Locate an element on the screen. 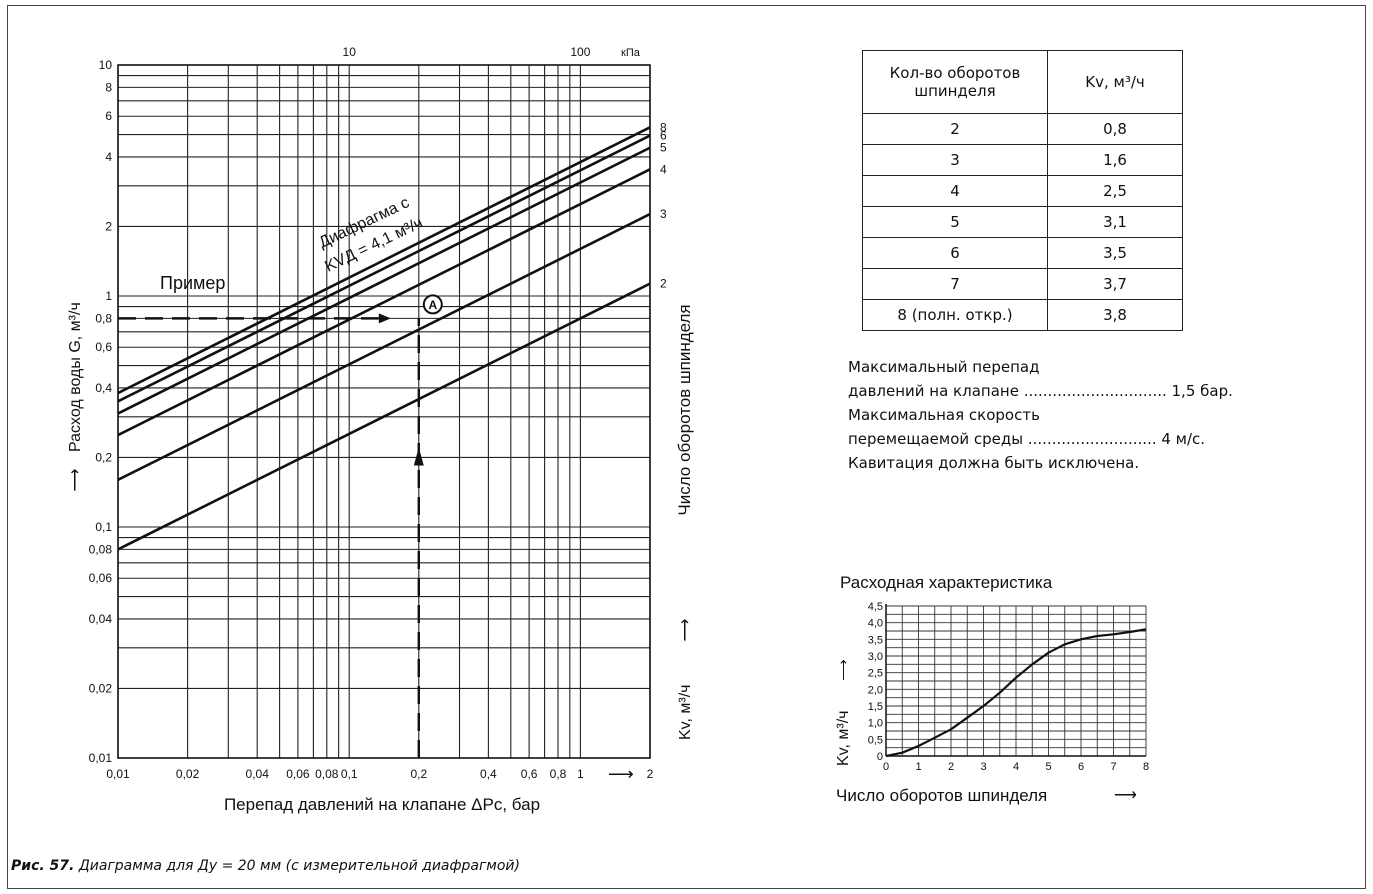  x-tick-label: 0,4 is located at coordinates (488, 774).